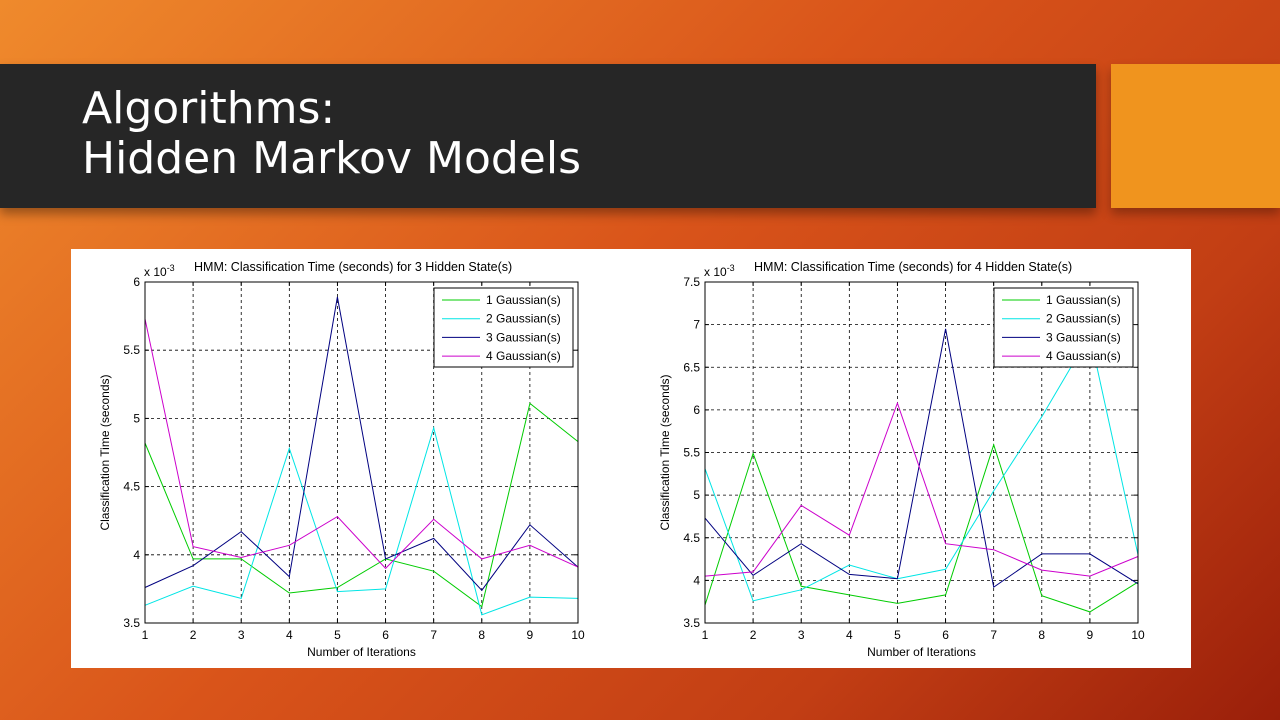 The height and width of the screenshot is (720, 1280). What do you see at coordinates (696, 325) in the screenshot?
I see `y-tick-label: 7` at bounding box center [696, 325].